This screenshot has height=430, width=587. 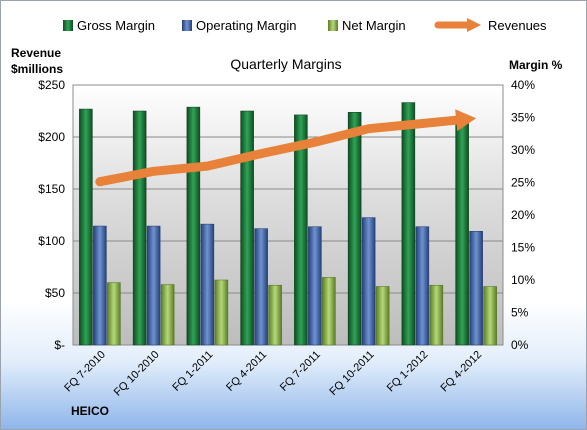 What do you see at coordinates (536, 65) in the screenshot?
I see `right-axis-title: Margin %` at bounding box center [536, 65].